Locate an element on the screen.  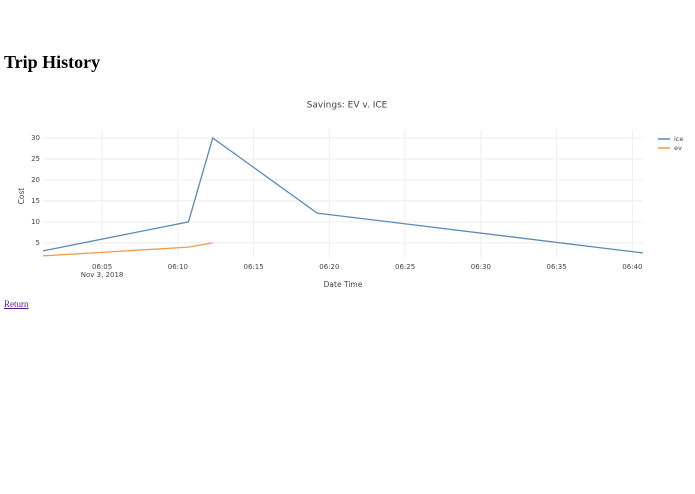
x-tick-label: 06:15 is located at coordinates (254, 267).